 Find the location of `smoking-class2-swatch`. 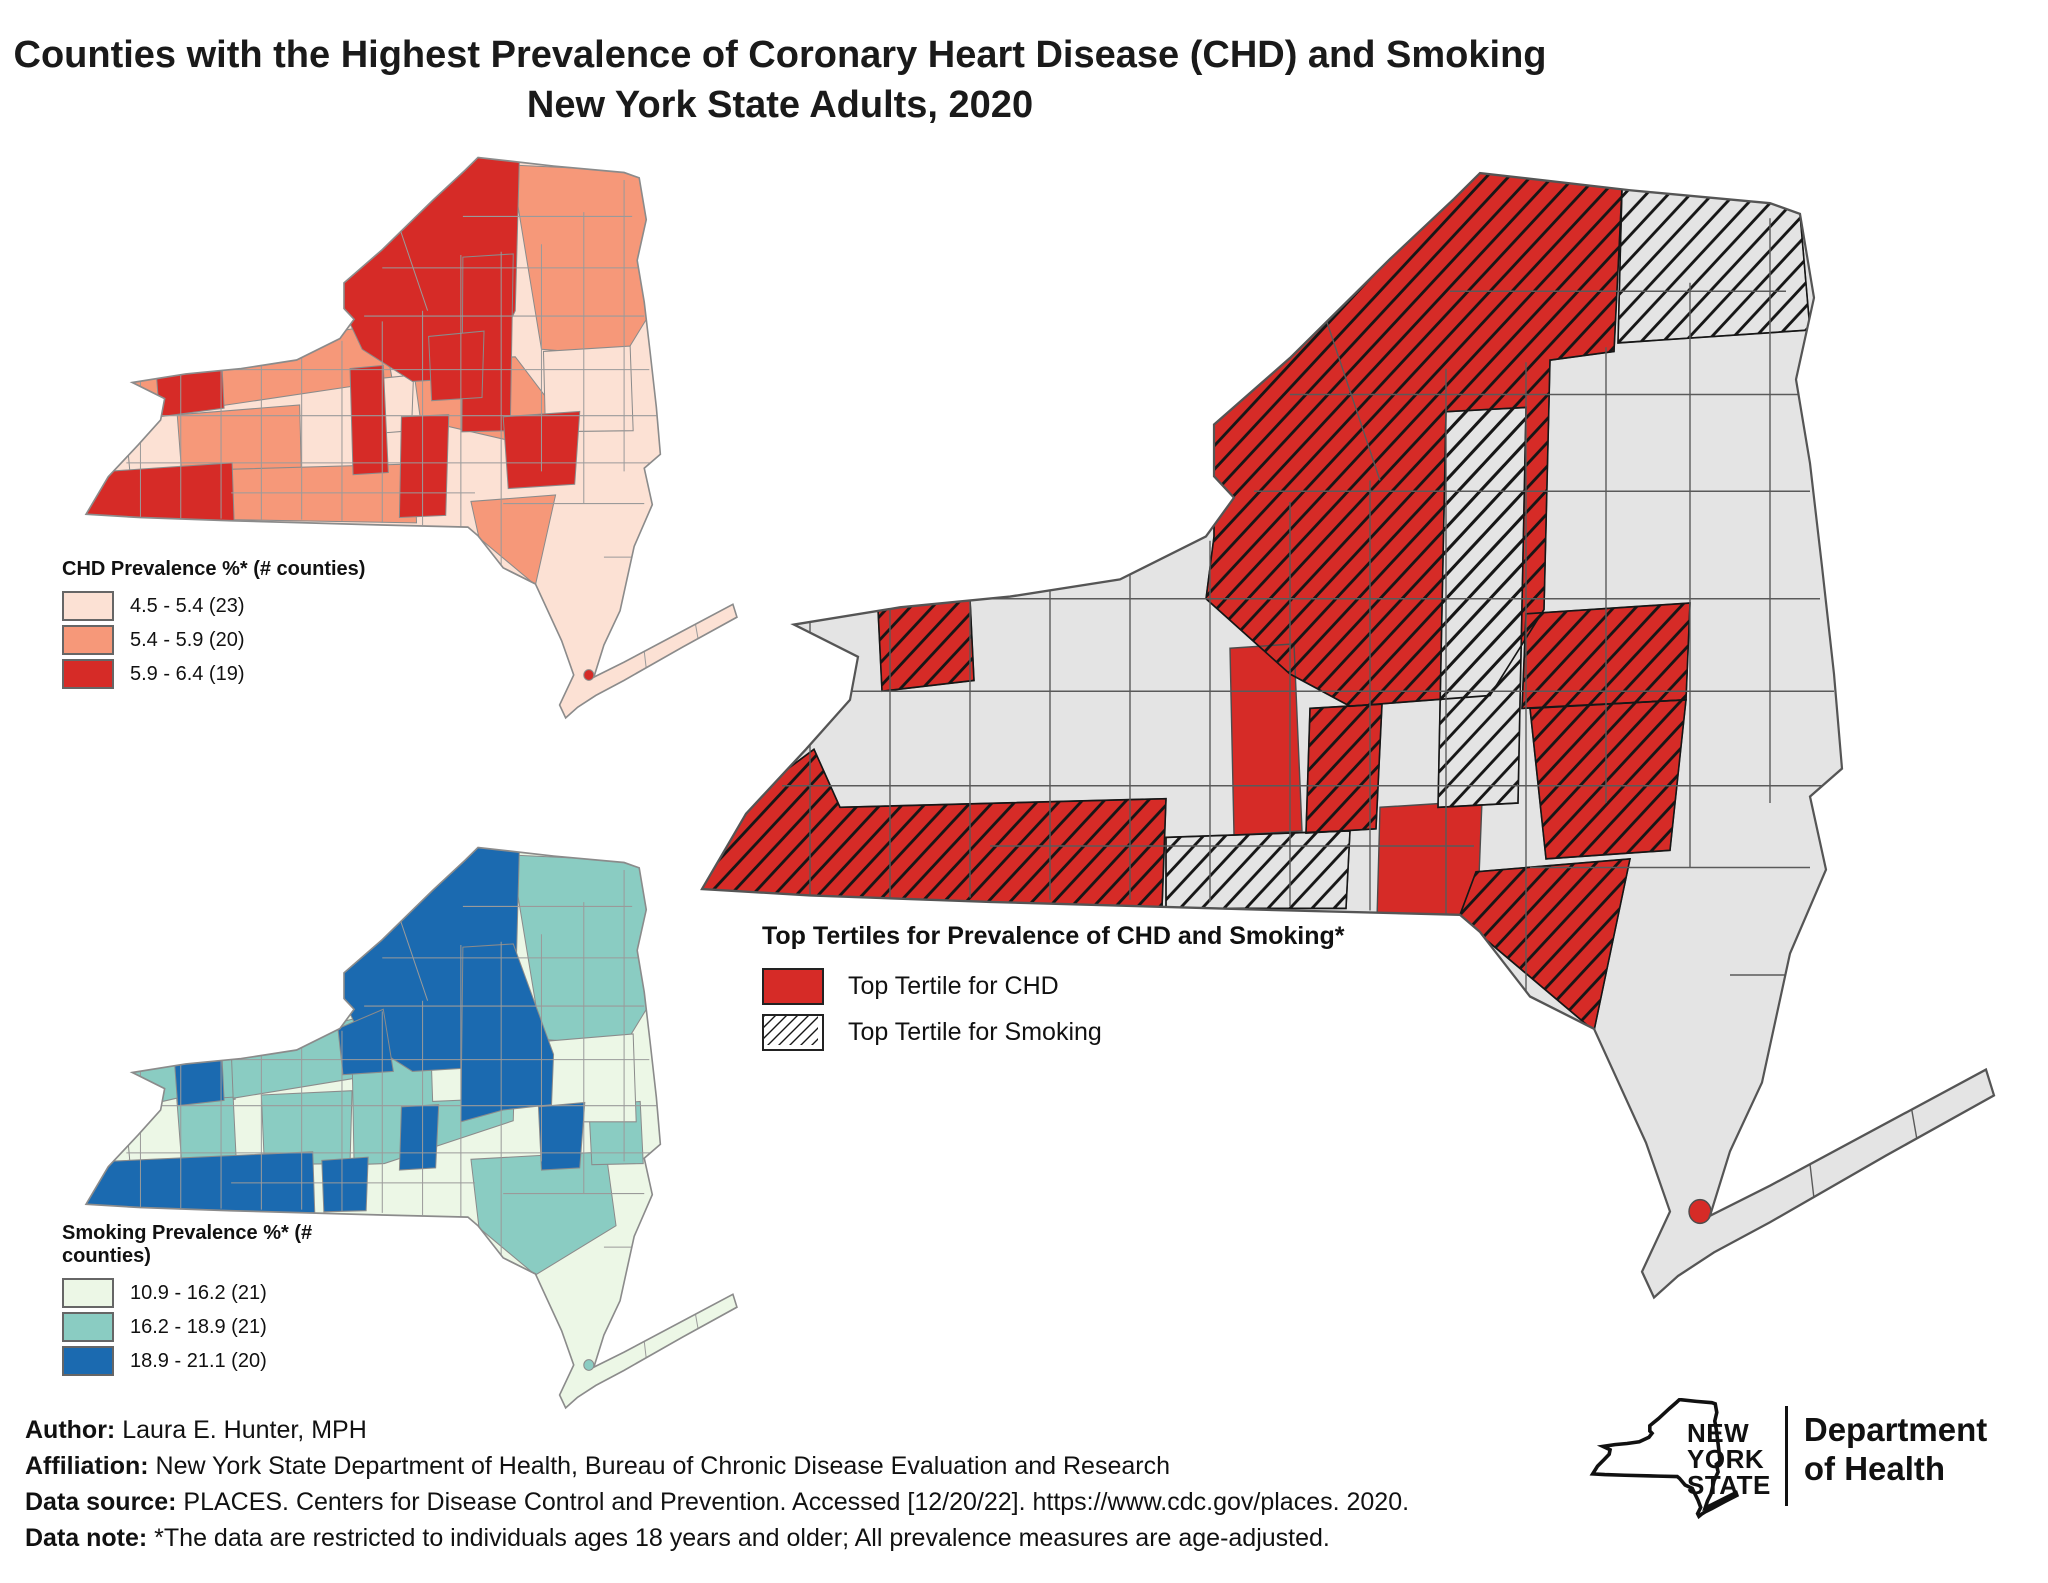

smoking-class2-swatch is located at coordinates (88, 1327).